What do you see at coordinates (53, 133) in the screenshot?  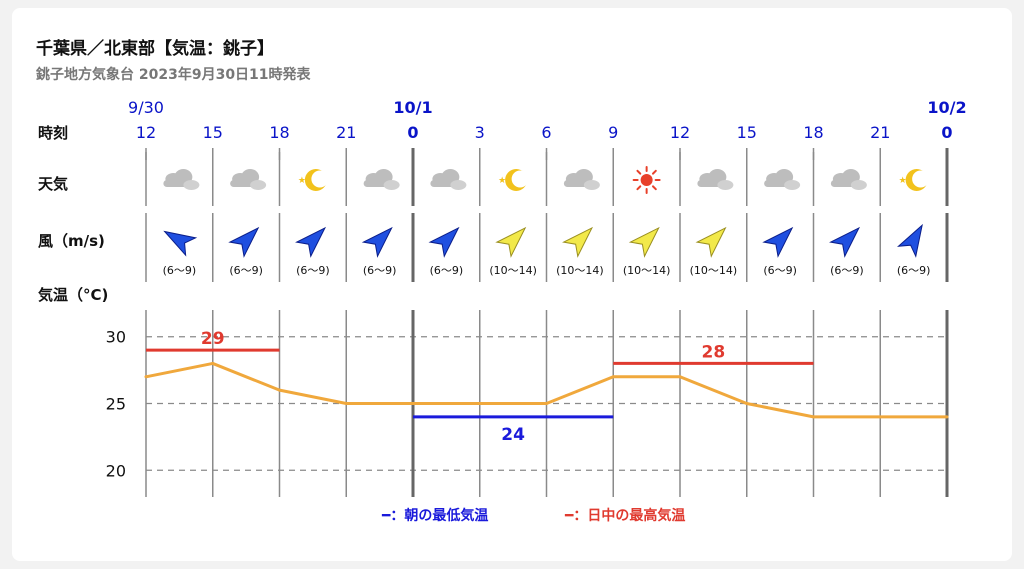 I see `row-label-time: 時刻` at bounding box center [53, 133].